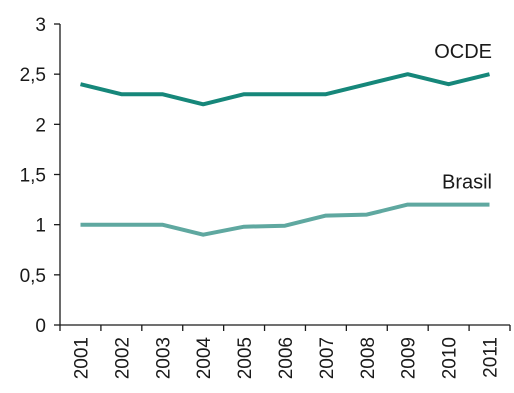 This screenshot has height=393, width=514. What do you see at coordinates (368, 358) in the screenshot?
I see `x-tick-label: 2008` at bounding box center [368, 358].